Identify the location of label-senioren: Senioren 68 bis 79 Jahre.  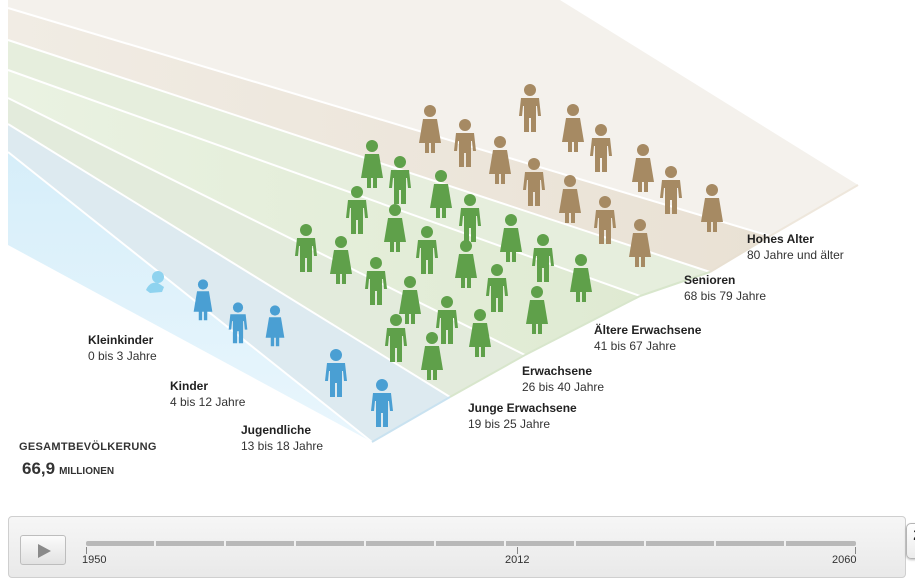
(725, 288).